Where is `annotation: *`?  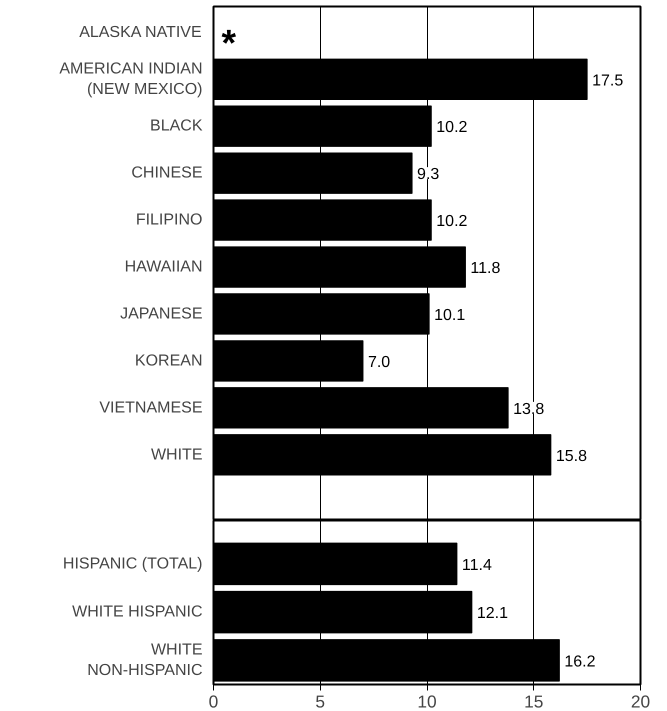
annotation: * is located at coordinates (229, 42).